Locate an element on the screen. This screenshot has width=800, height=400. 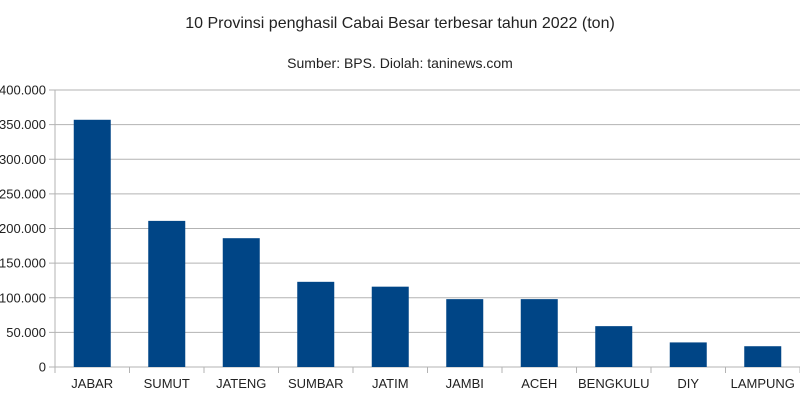
x-tick-label: SUMUT is located at coordinates (167, 383).